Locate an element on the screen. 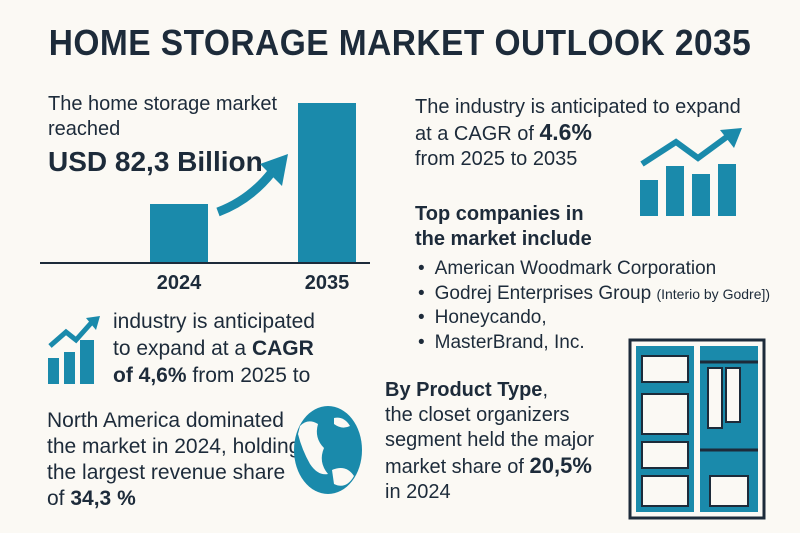  market-line2: reached is located at coordinates (84, 129).